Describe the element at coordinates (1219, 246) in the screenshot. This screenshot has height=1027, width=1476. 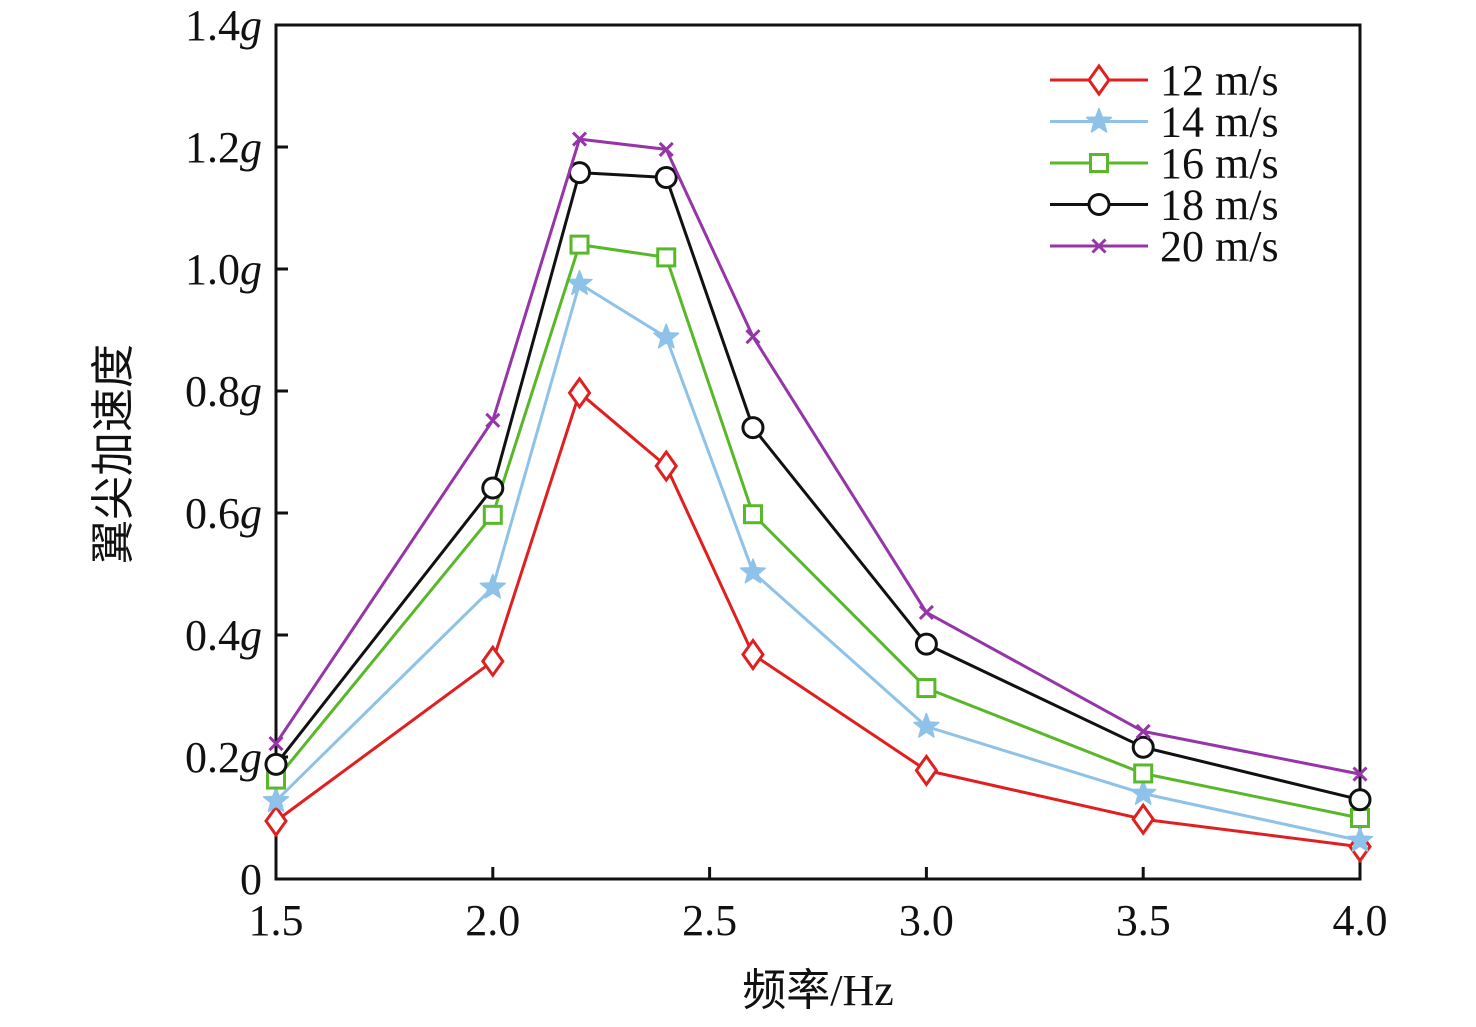
I see `legend-label: 20 m/s` at that location.